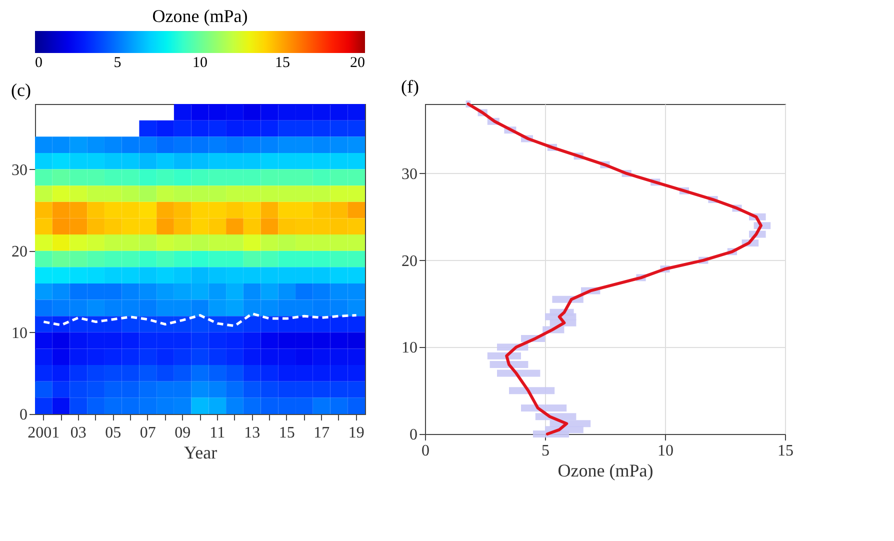 This screenshot has height=541, width=894. What do you see at coordinates (113, 433) in the screenshot?
I see `x-tick-label: 05` at bounding box center [113, 433].